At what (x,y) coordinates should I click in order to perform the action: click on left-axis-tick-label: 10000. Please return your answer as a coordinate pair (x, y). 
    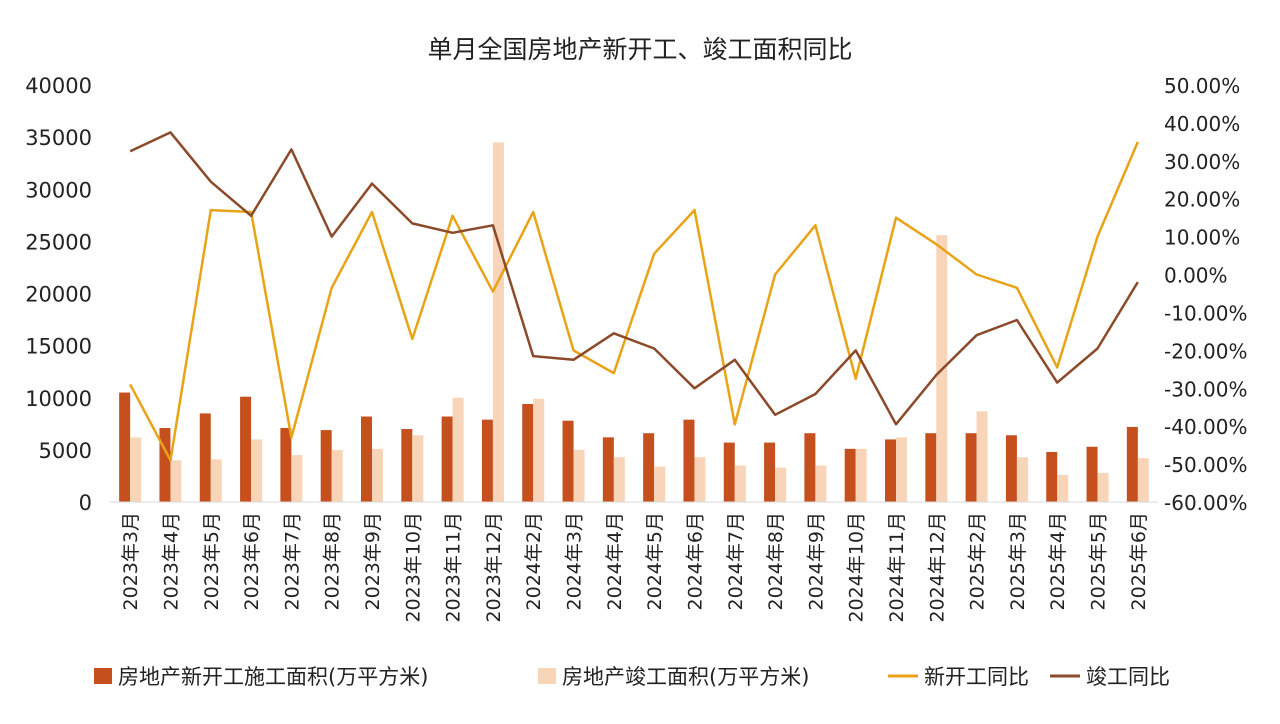
    Looking at the image, I should click on (58, 399).